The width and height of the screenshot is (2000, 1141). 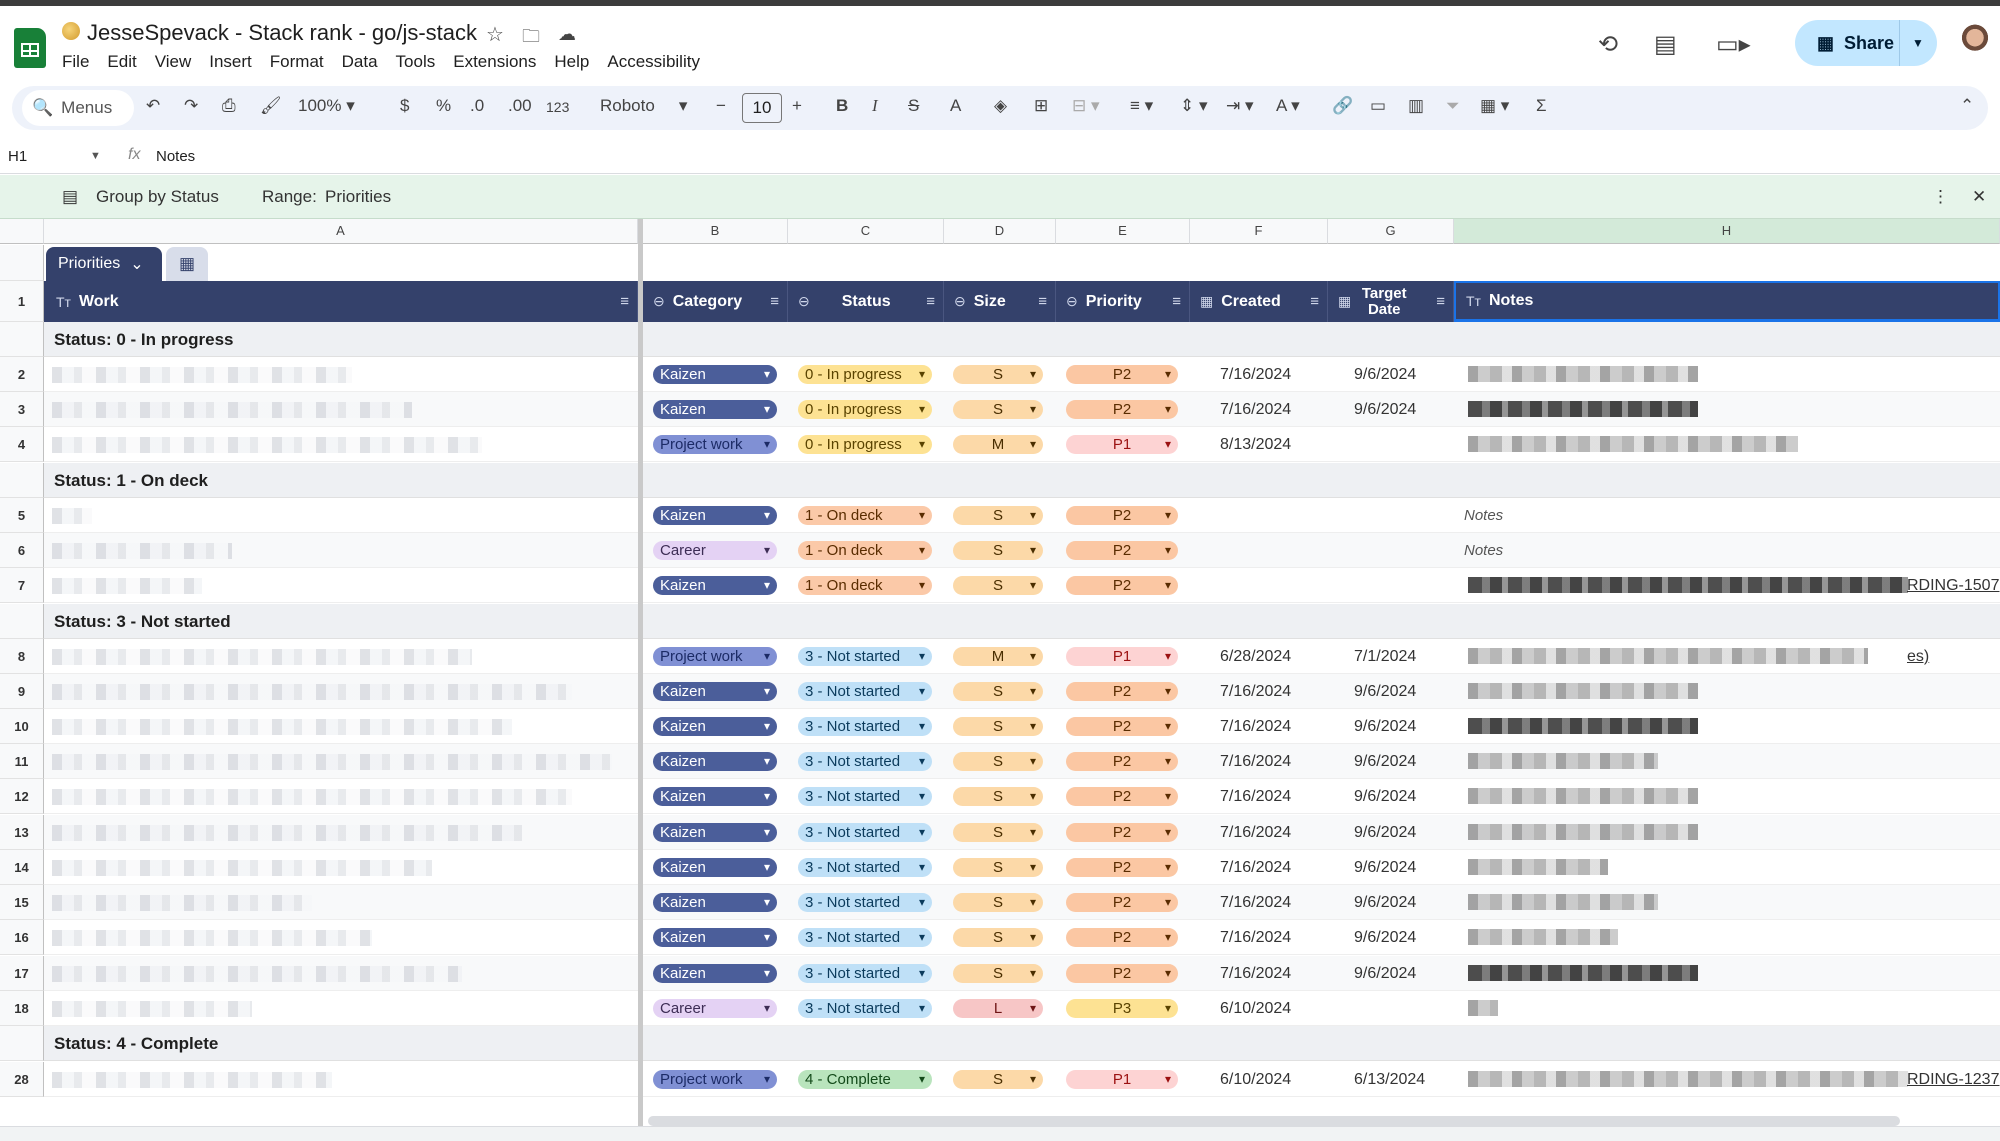 What do you see at coordinates (122, 61) in the screenshot?
I see `menu-edit: Edit` at bounding box center [122, 61].